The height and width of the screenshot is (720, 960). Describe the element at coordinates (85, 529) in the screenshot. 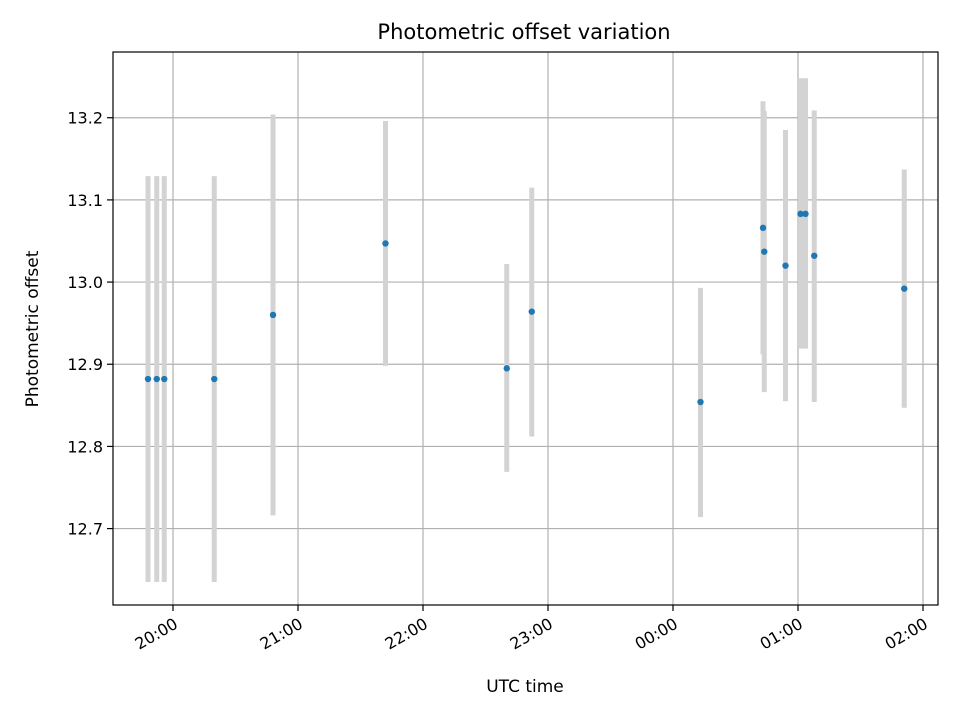

I see `y-tick-label: 12.7` at that location.